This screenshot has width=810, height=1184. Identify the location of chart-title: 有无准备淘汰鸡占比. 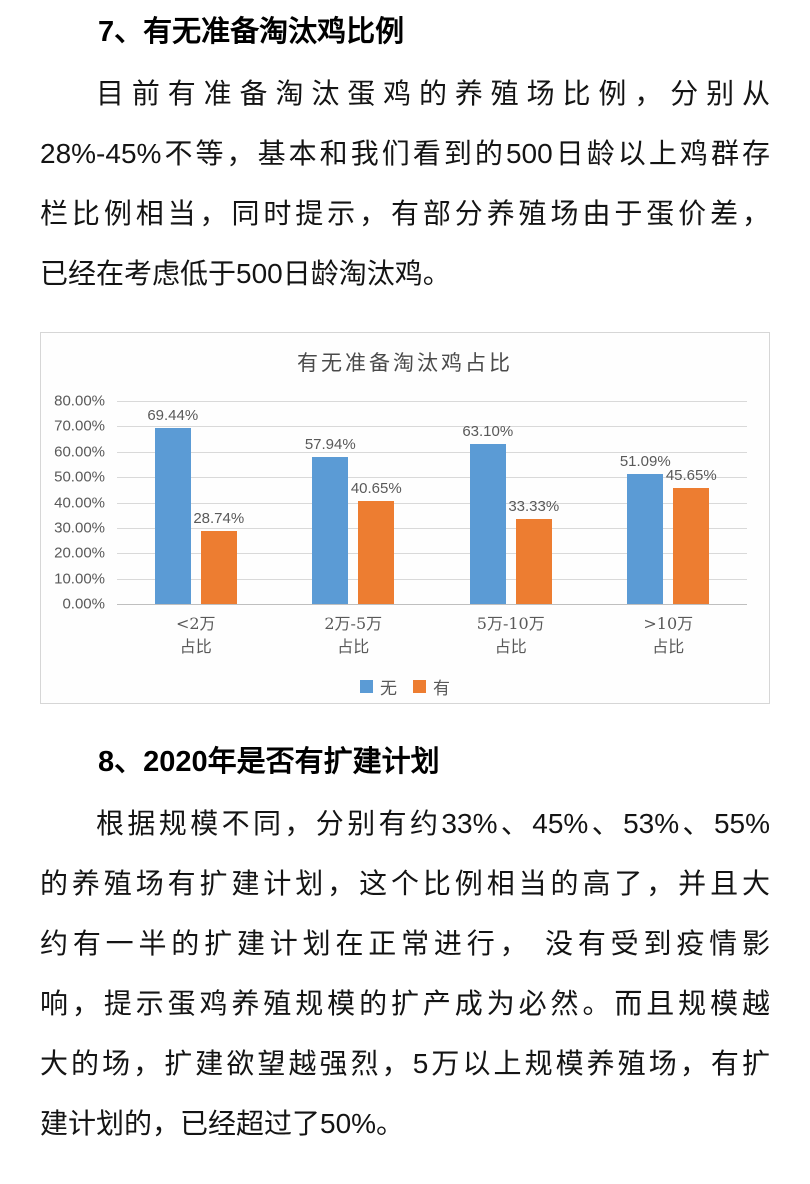
(405, 363).